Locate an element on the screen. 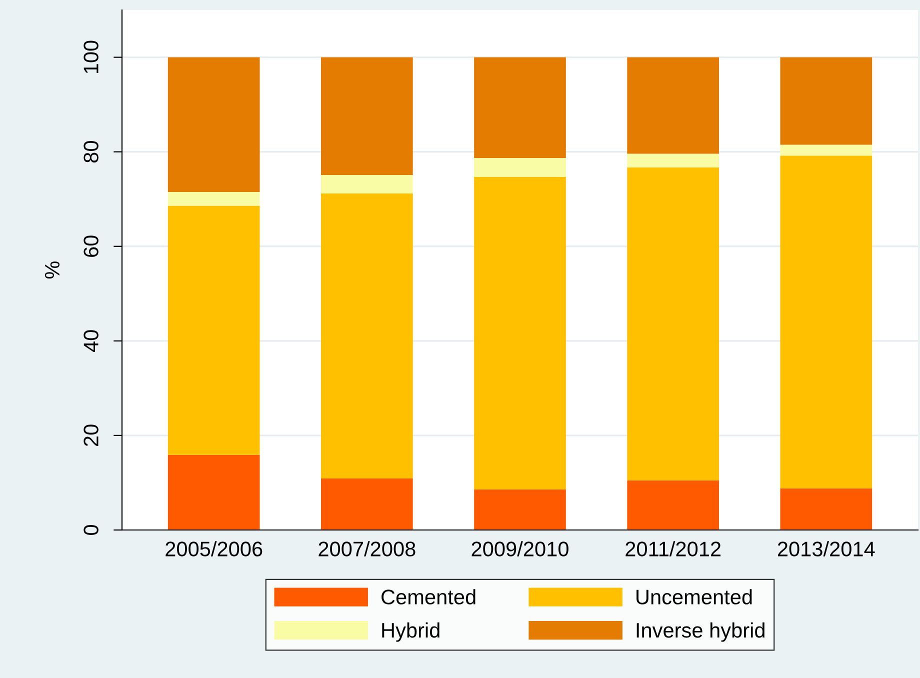 This screenshot has height=678, width=920. x-tick-label: 2013/2014 is located at coordinates (826, 548).